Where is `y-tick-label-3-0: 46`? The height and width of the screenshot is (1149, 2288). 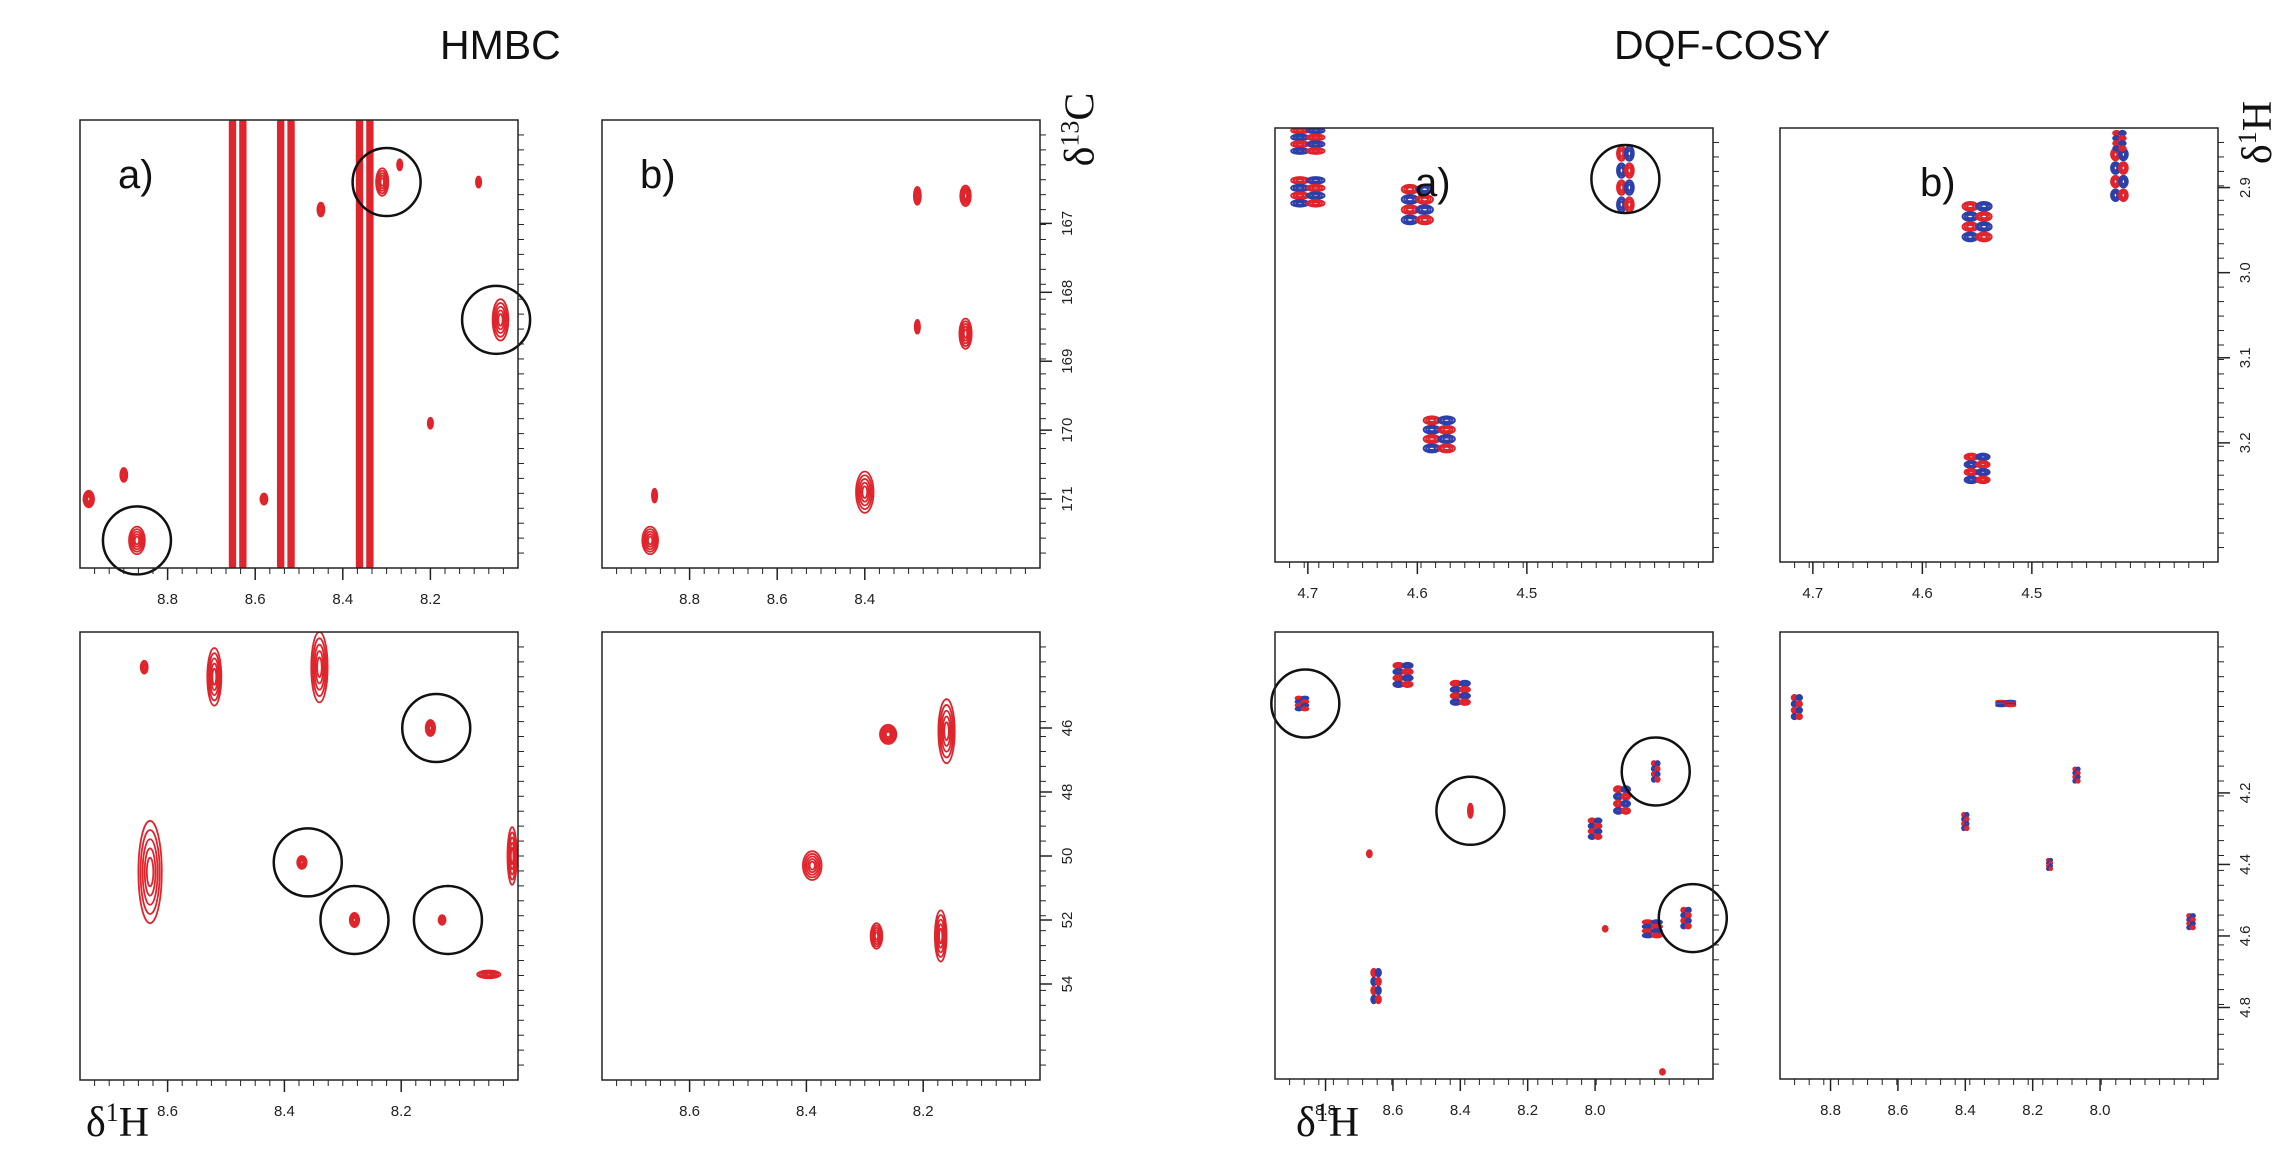 y-tick-label-3-0: 46 is located at coordinates (1067, 728).